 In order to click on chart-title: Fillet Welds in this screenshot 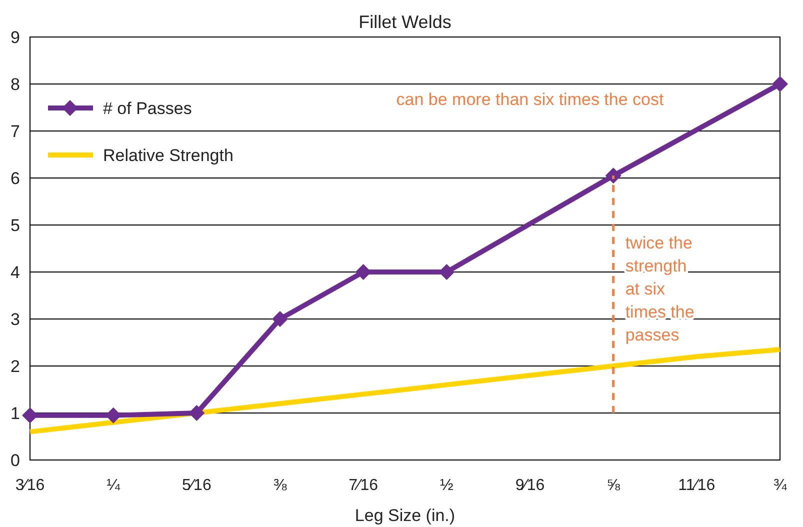, I will do `click(405, 22)`.